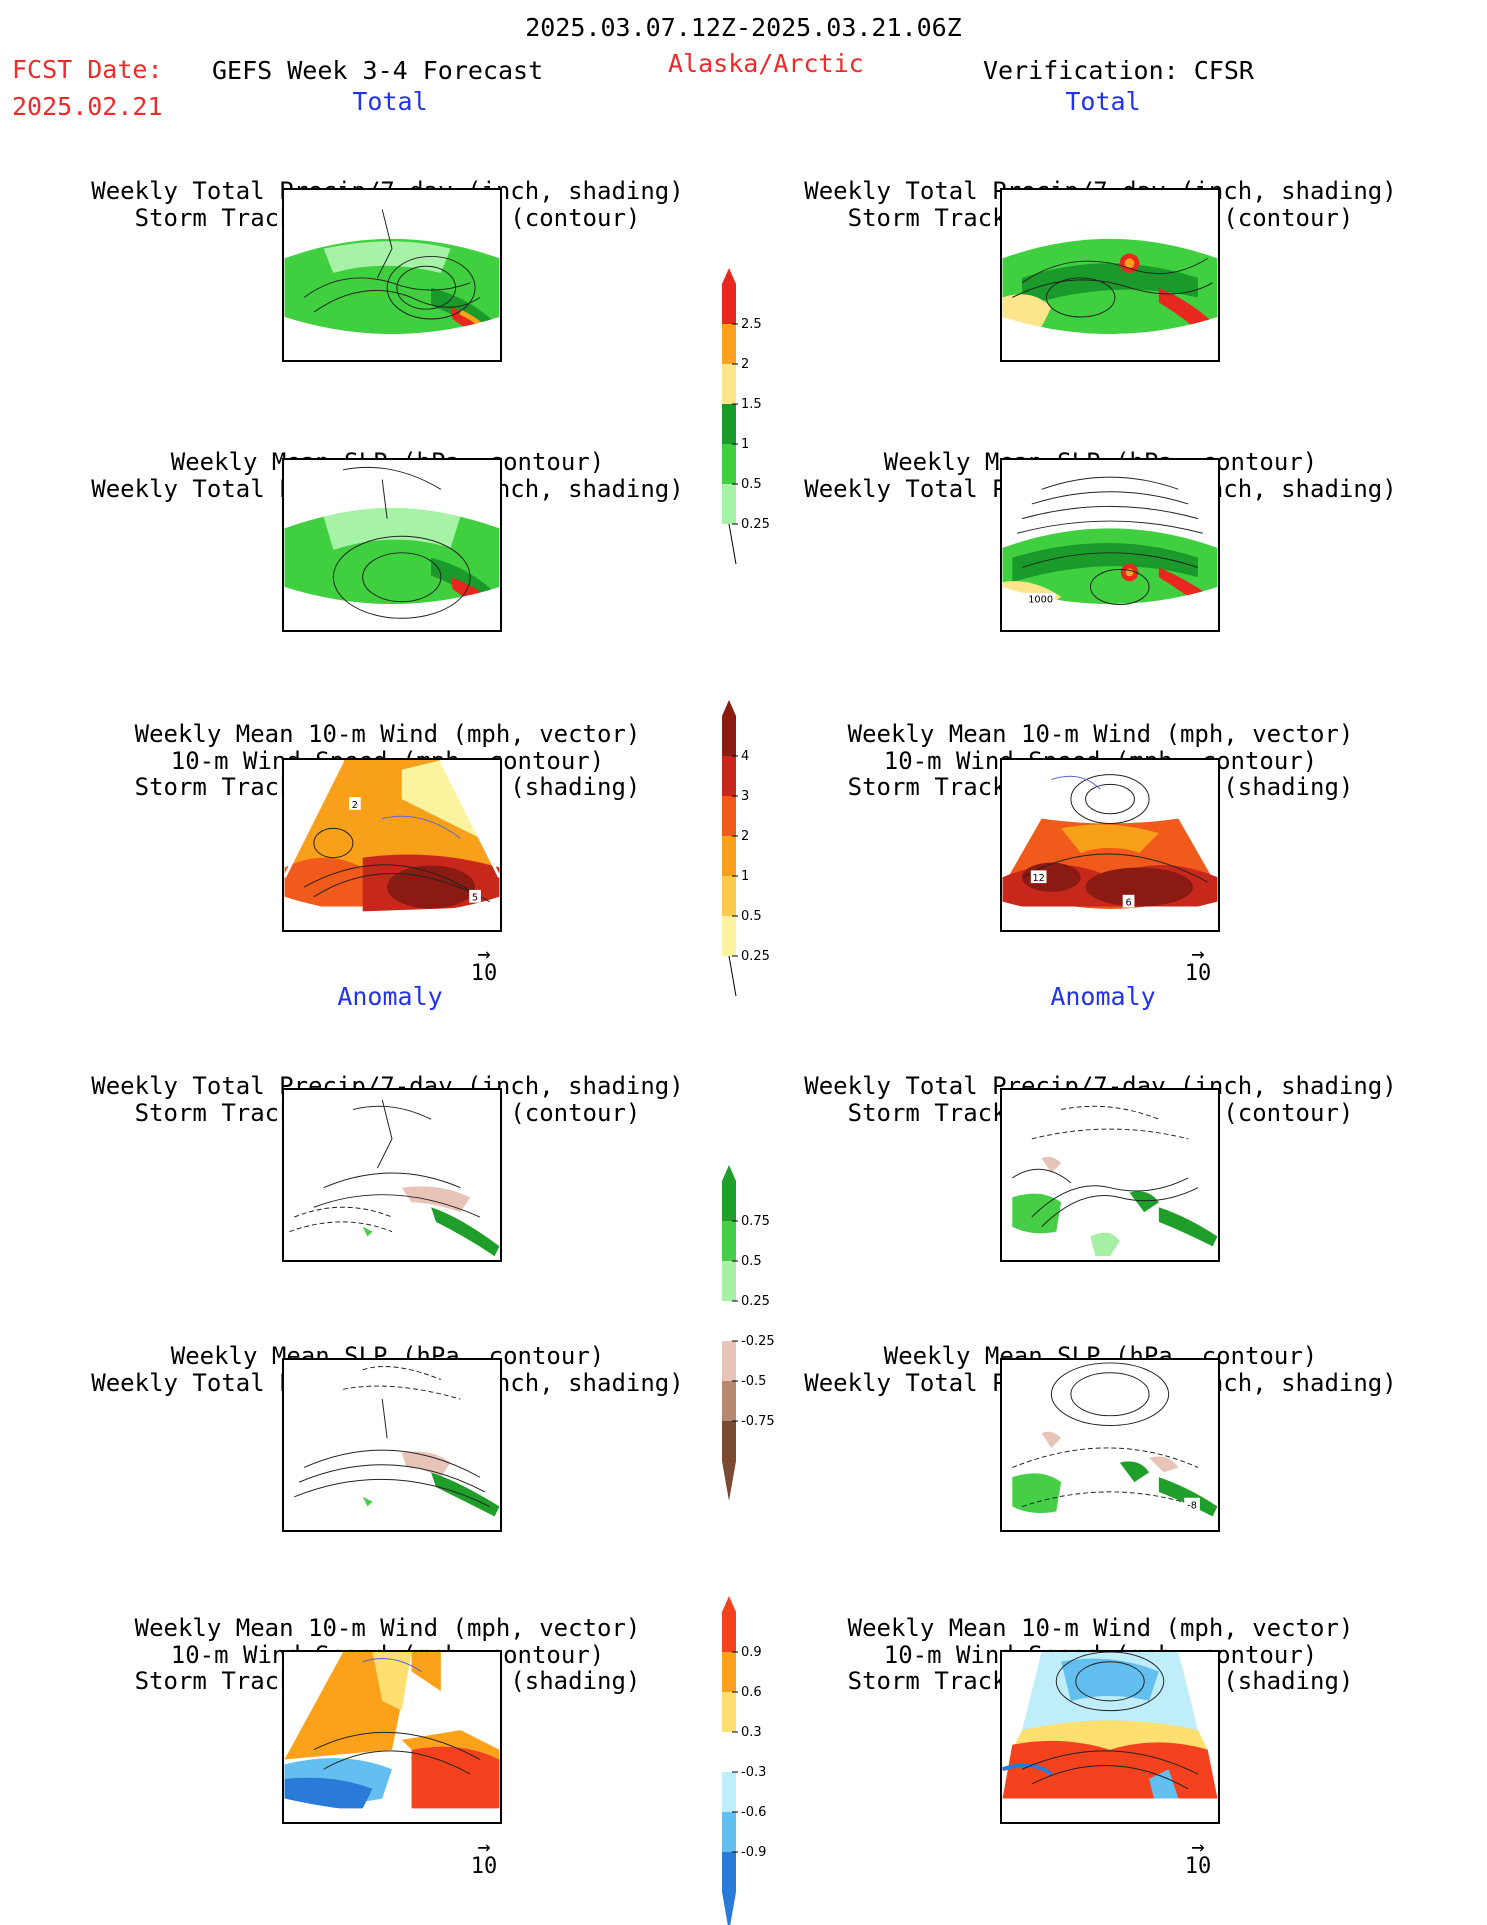  I want to click on colorbar-label: -0.25, so click(758, 1341).